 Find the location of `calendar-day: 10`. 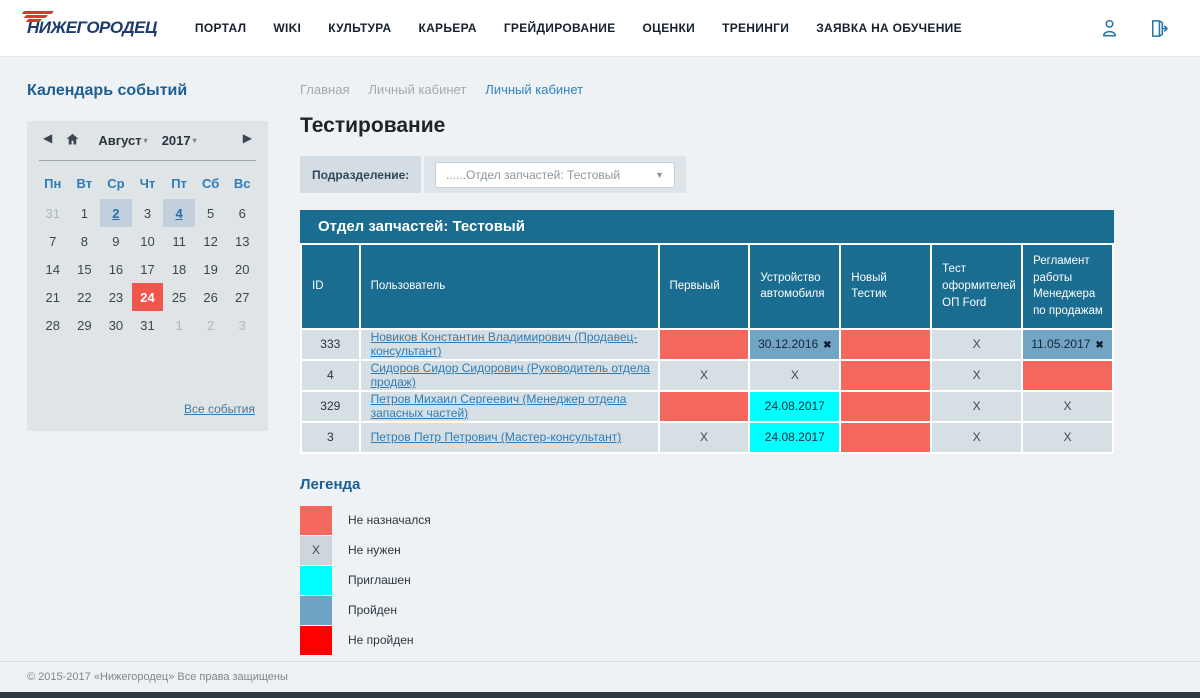

calendar-day: 10 is located at coordinates (148, 241).